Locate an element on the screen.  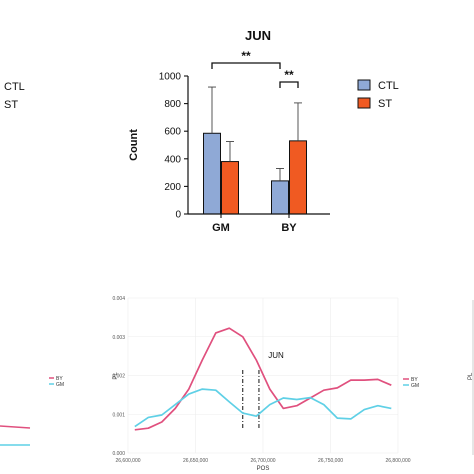
line-ylabel: PL is located at coordinates (116, 376).